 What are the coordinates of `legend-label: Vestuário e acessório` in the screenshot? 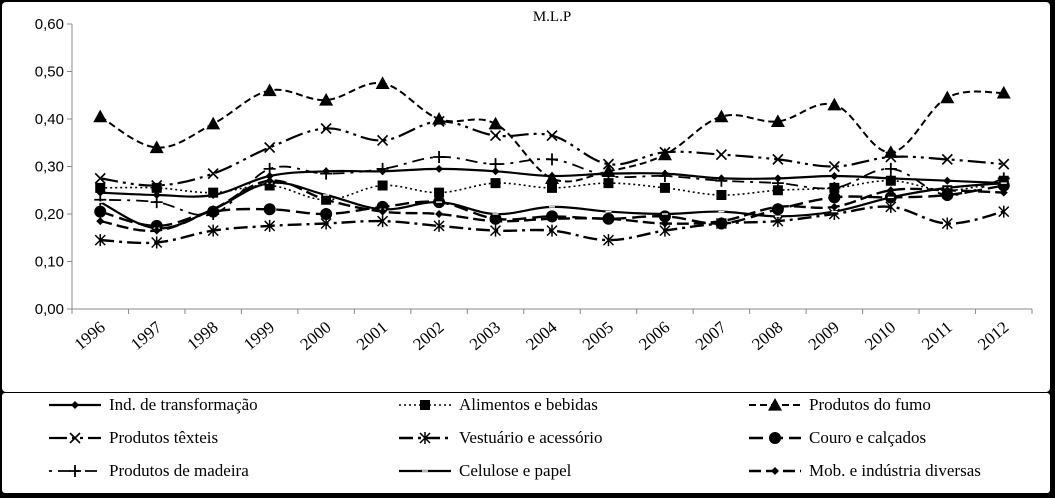 It's located at (531, 437).